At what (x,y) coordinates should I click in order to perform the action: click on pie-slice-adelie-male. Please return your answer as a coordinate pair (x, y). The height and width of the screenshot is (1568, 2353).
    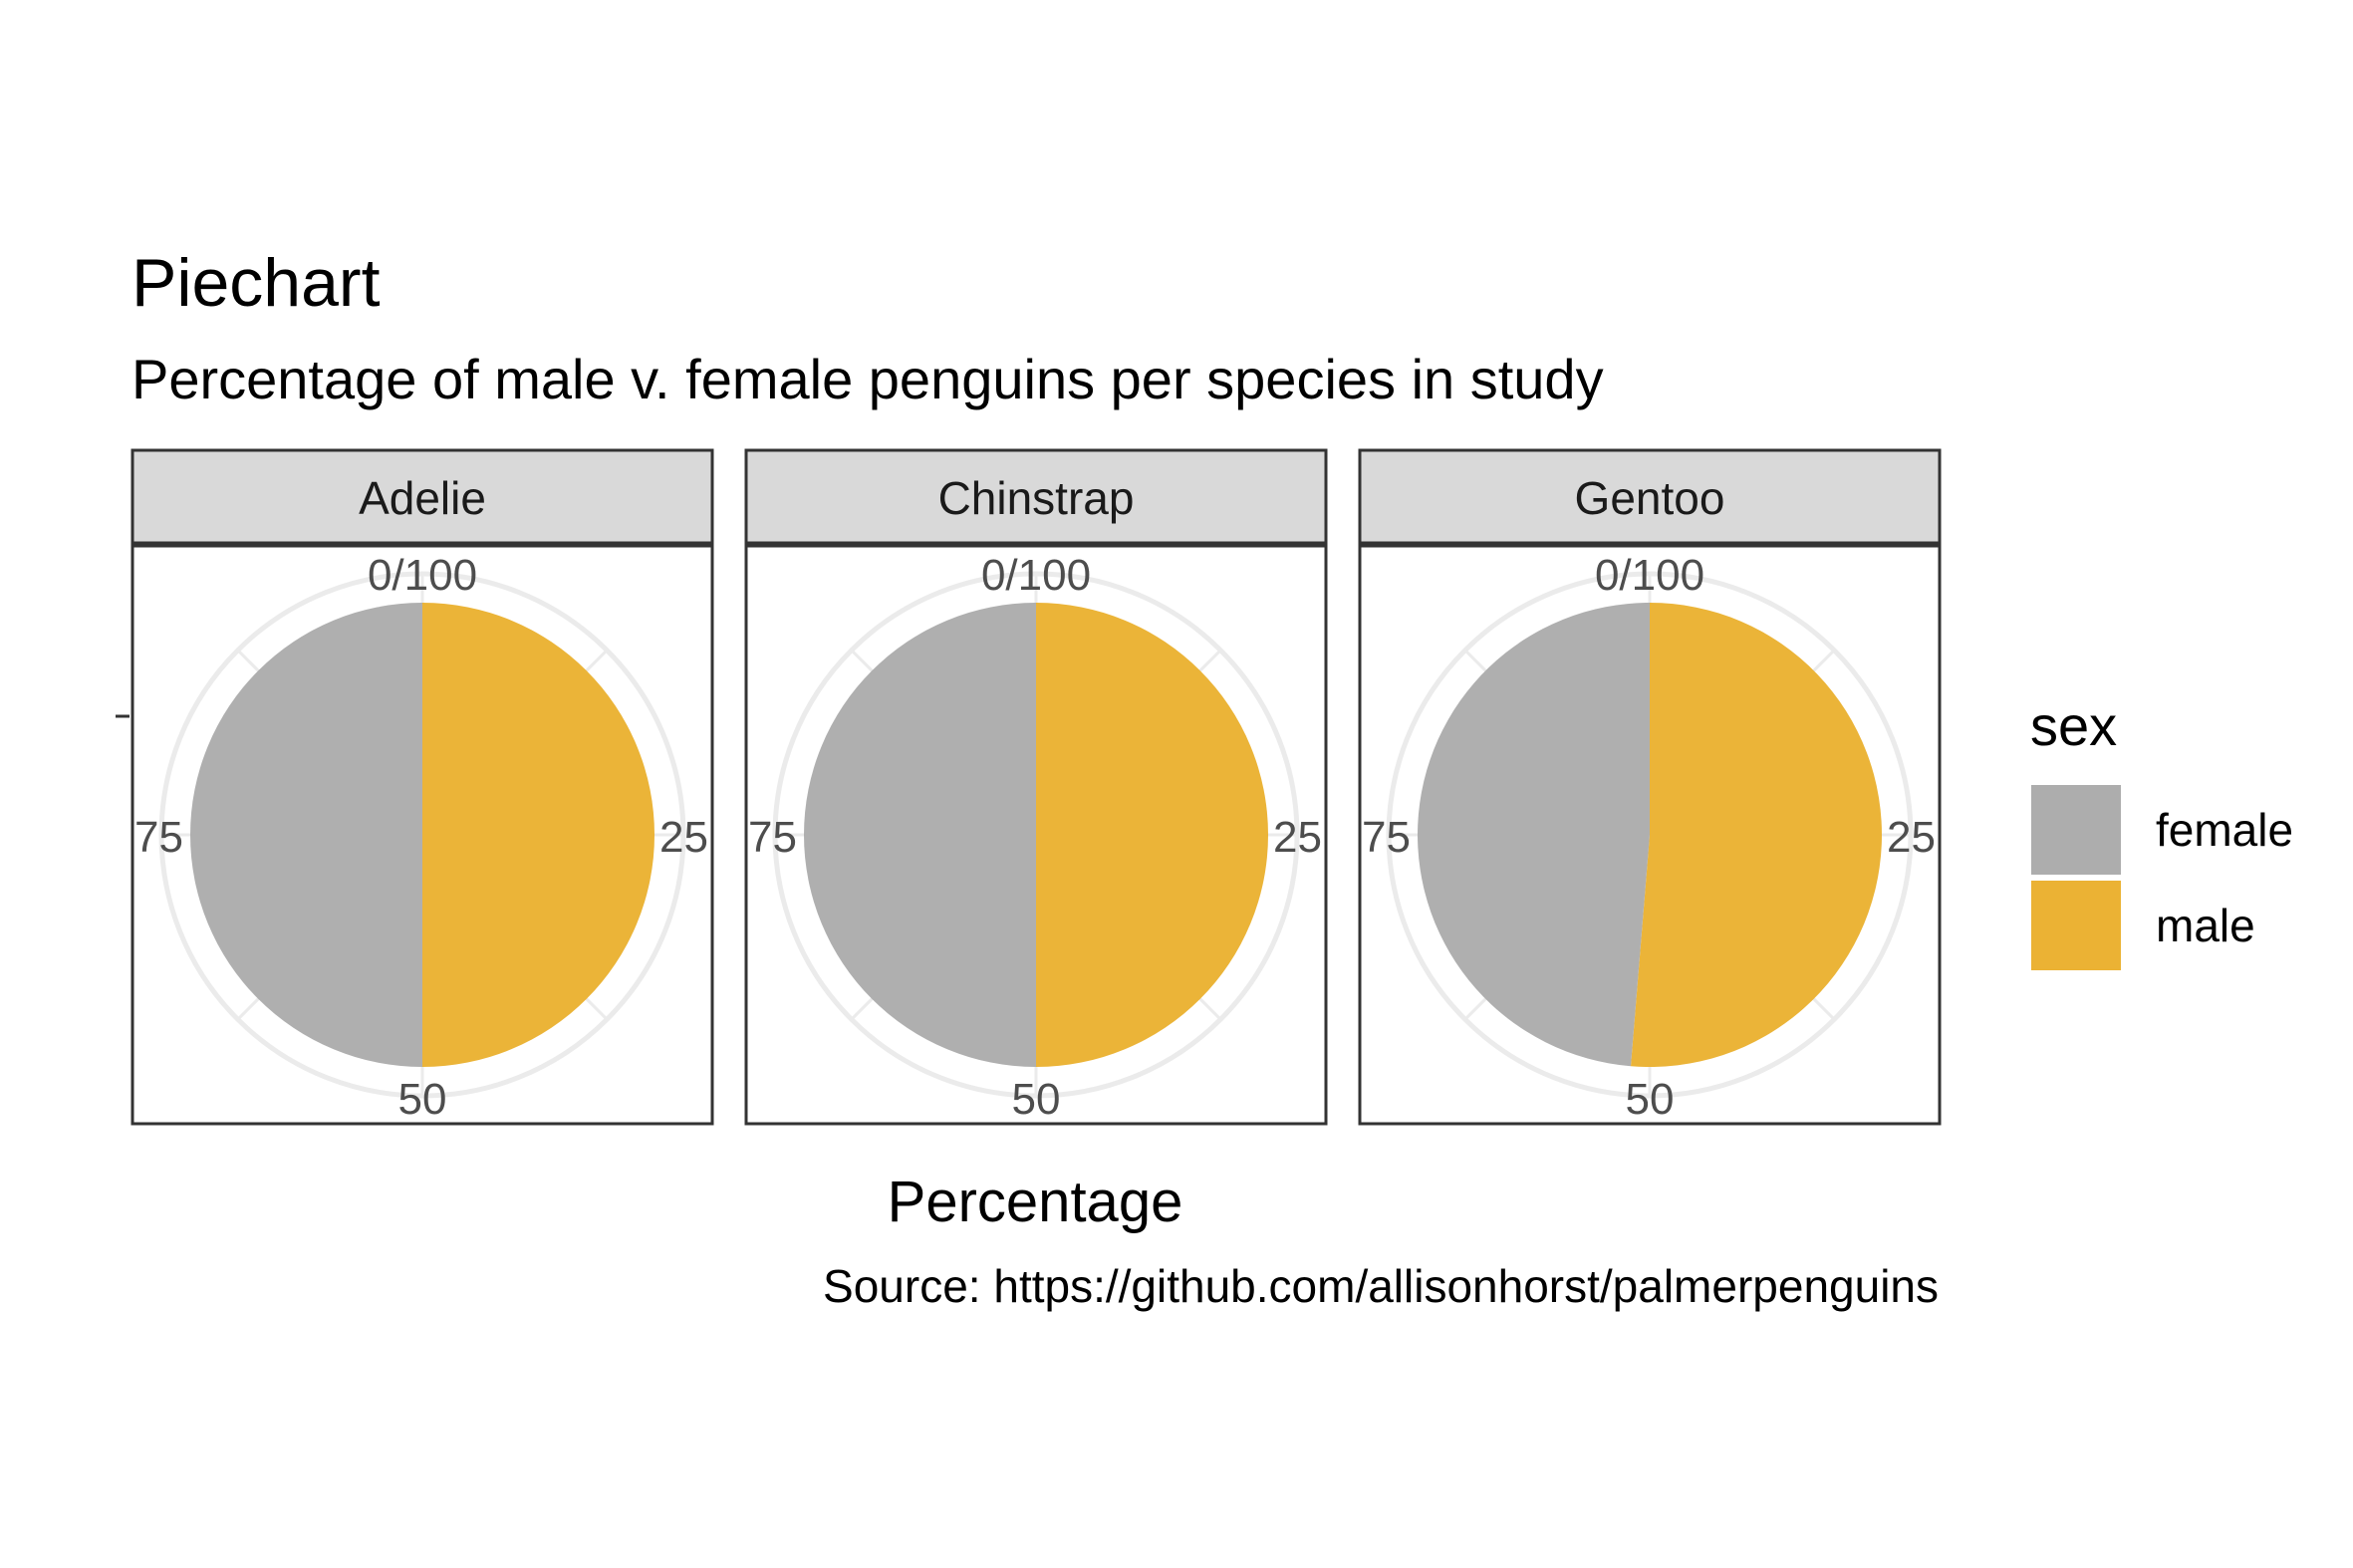
    Looking at the image, I should click on (538, 835).